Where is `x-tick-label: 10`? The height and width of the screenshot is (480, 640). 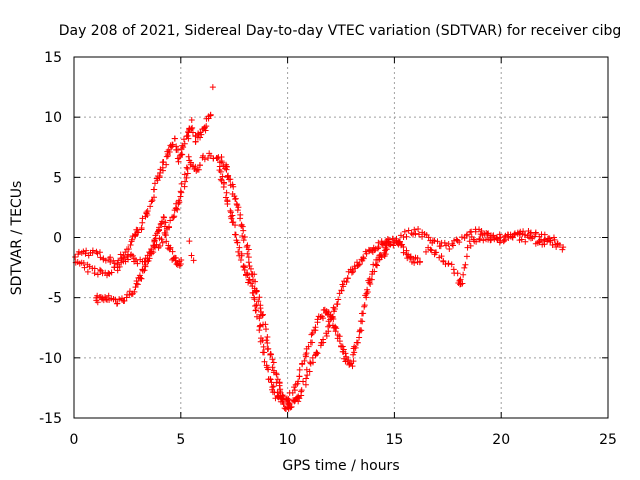 x-tick-label: 10 is located at coordinates (288, 440).